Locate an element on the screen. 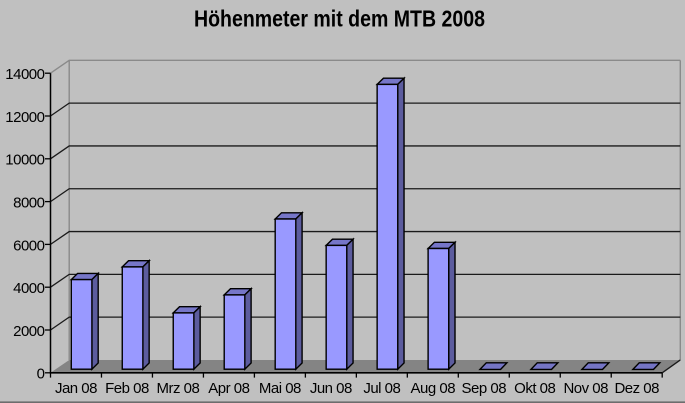 This screenshot has height=403, width=685. svg-text: Apr 08 is located at coordinates (228, 388).